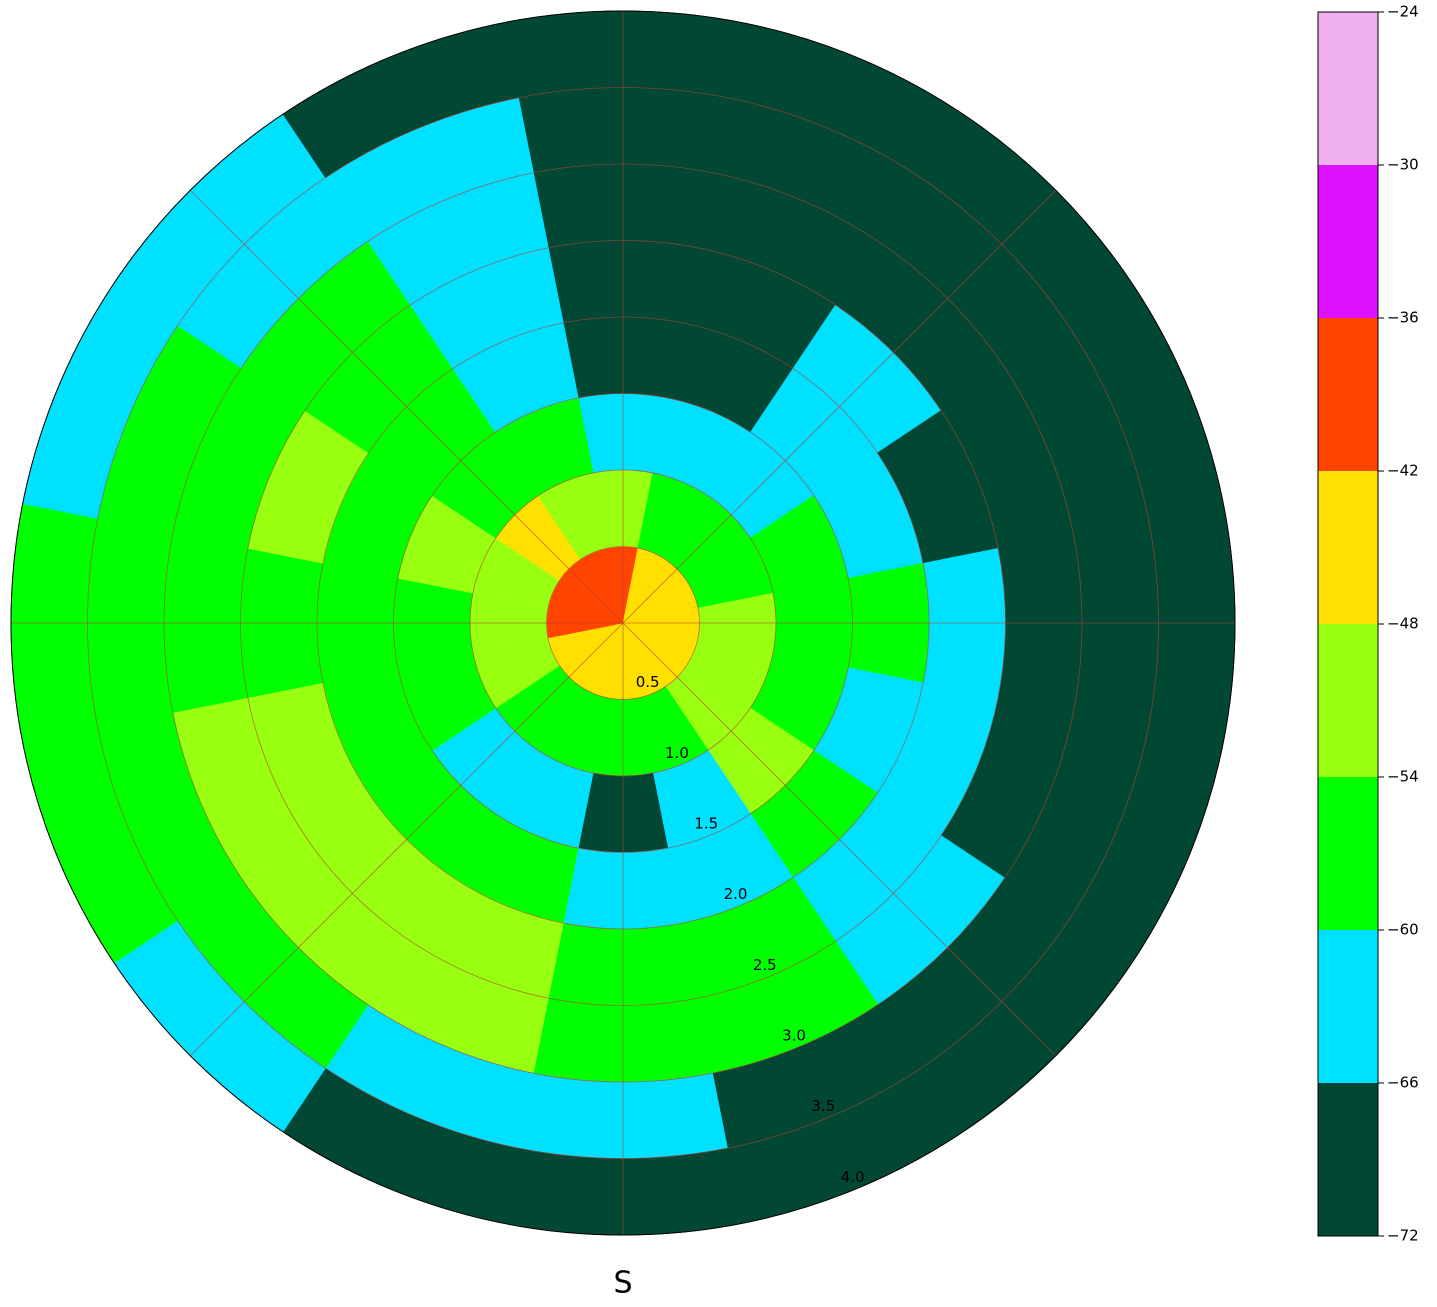 The image size is (1437, 1307). Describe the element at coordinates (823, 1106) in the screenshot. I see `r-tick-label: 3.5` at that location.